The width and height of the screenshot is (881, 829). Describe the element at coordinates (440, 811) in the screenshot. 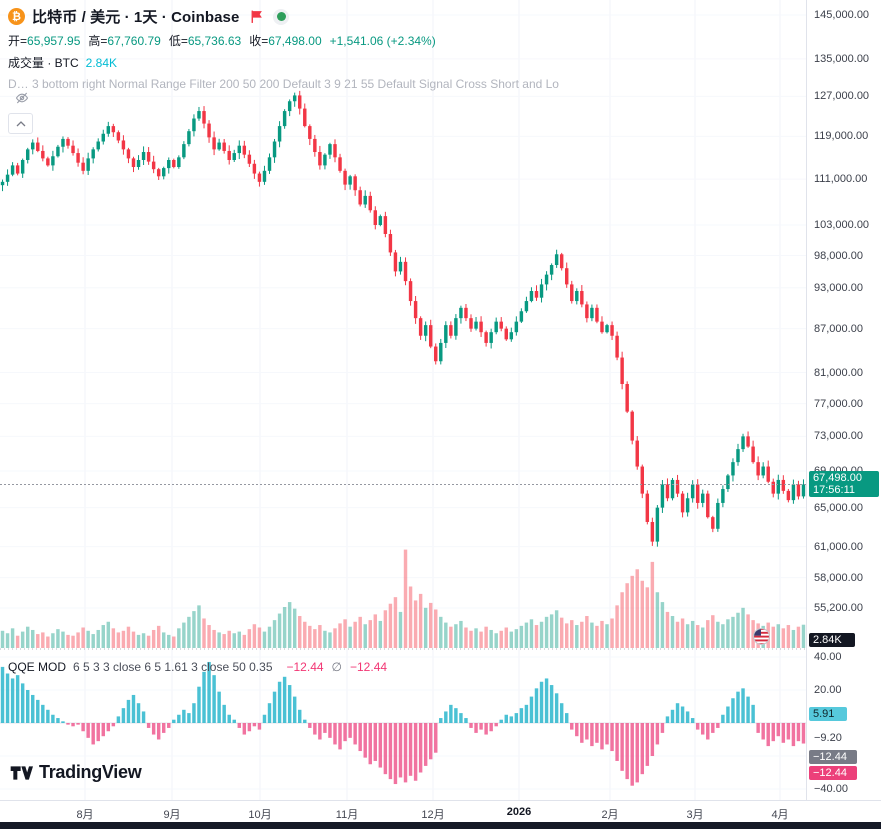

I see `time-axis: 8月 9月 10月 11月 12月 2026 2月 3月 4月` at that location.